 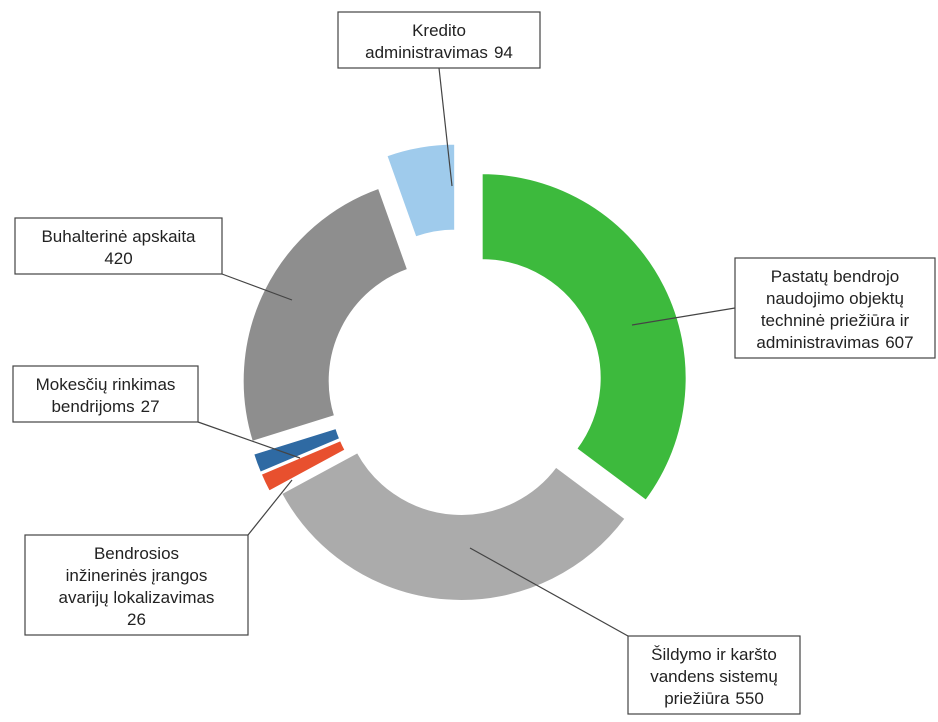 I want to click on data-label: vandens sistemų, so click(x=714, y=676).